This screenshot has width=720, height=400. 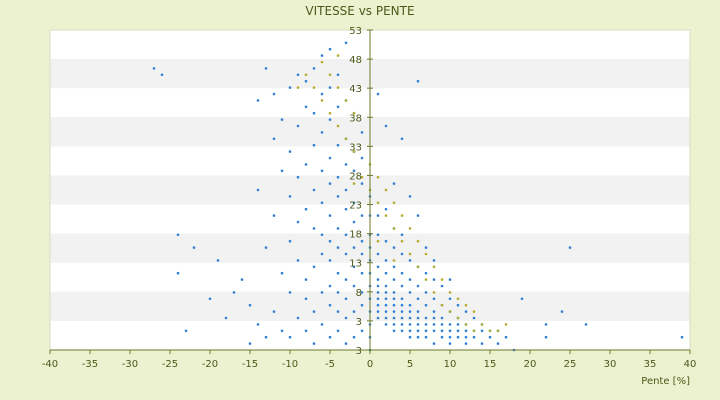 What do you see at coordinates (530, 364) in the screenshot?
I see `x-tick-label: 20` at bounding box center [530, 364].